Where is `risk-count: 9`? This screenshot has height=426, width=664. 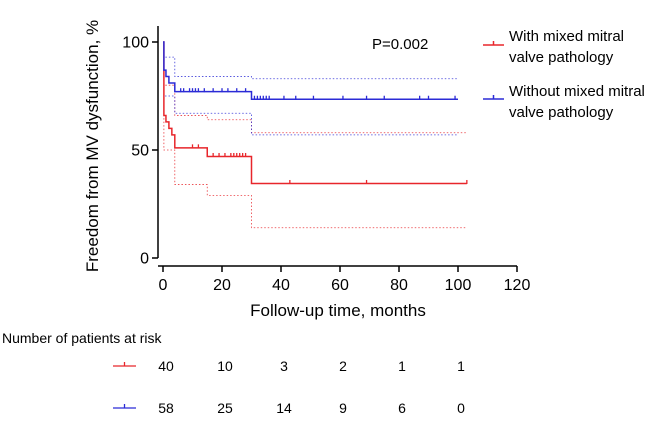
risk-count: 9 is located at coordinates (343, 408).